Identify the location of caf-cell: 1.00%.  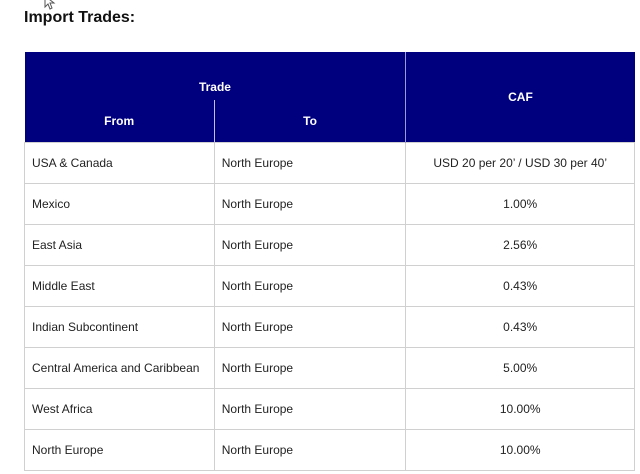
(520, 204).